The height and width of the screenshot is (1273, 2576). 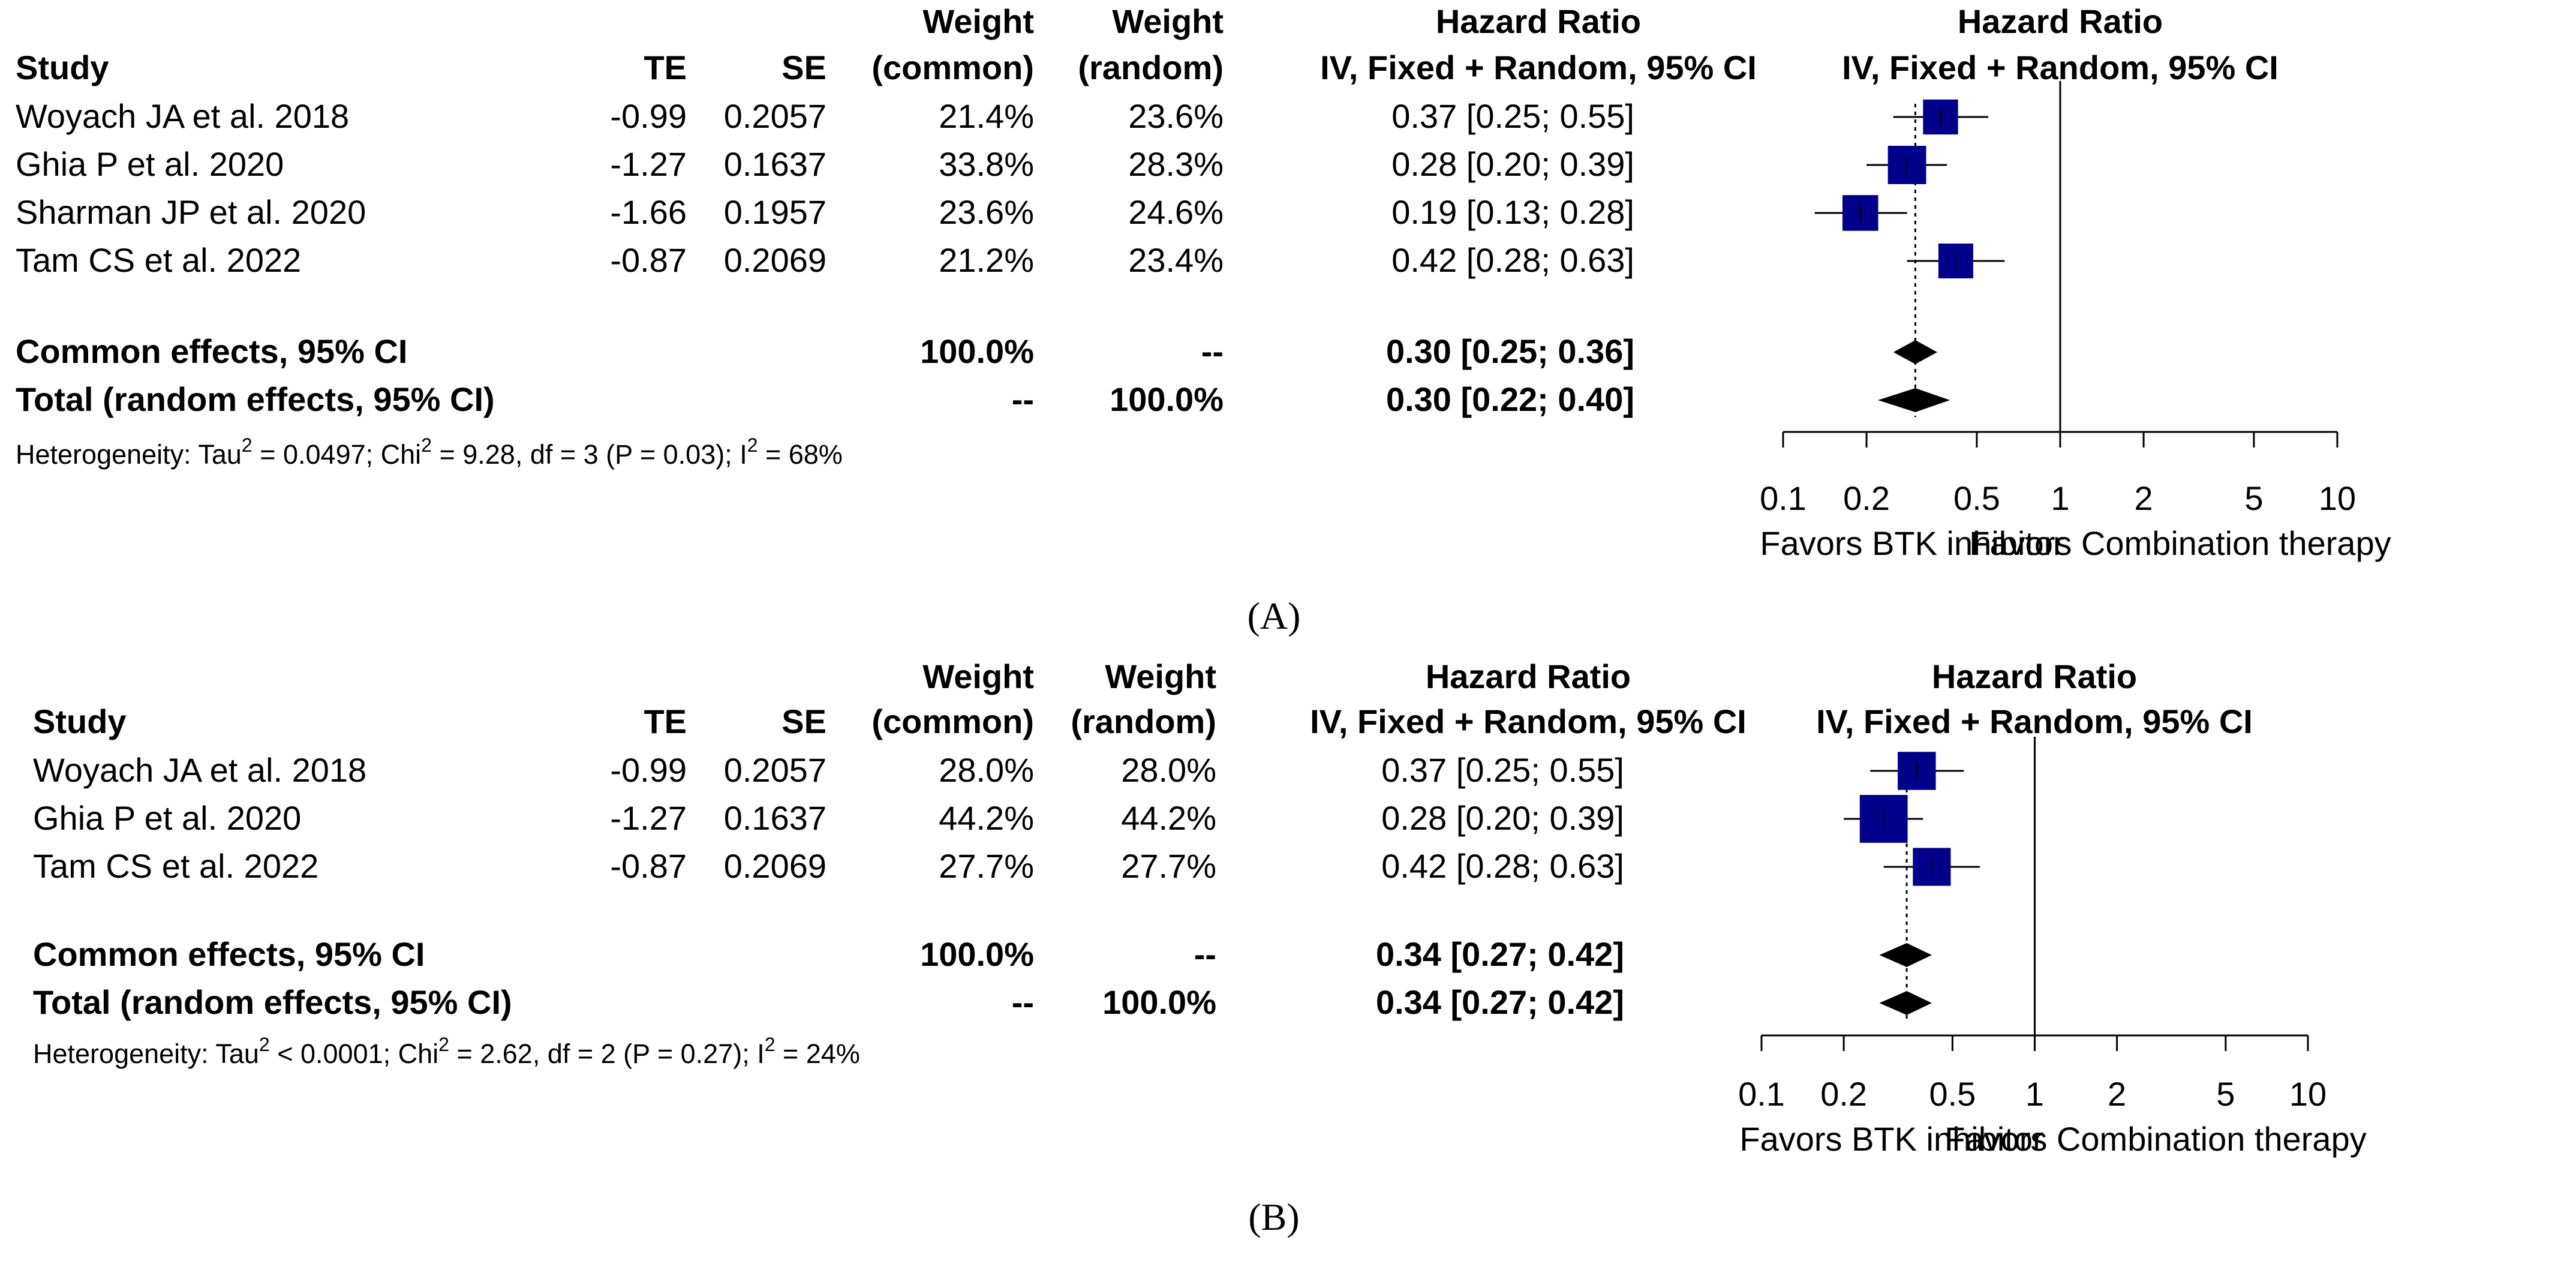 What do you see at coordinates (1761, 1094) in the screenshot?
I see `x-tick-label: 0.1` at bounding box center [1761, 1094].